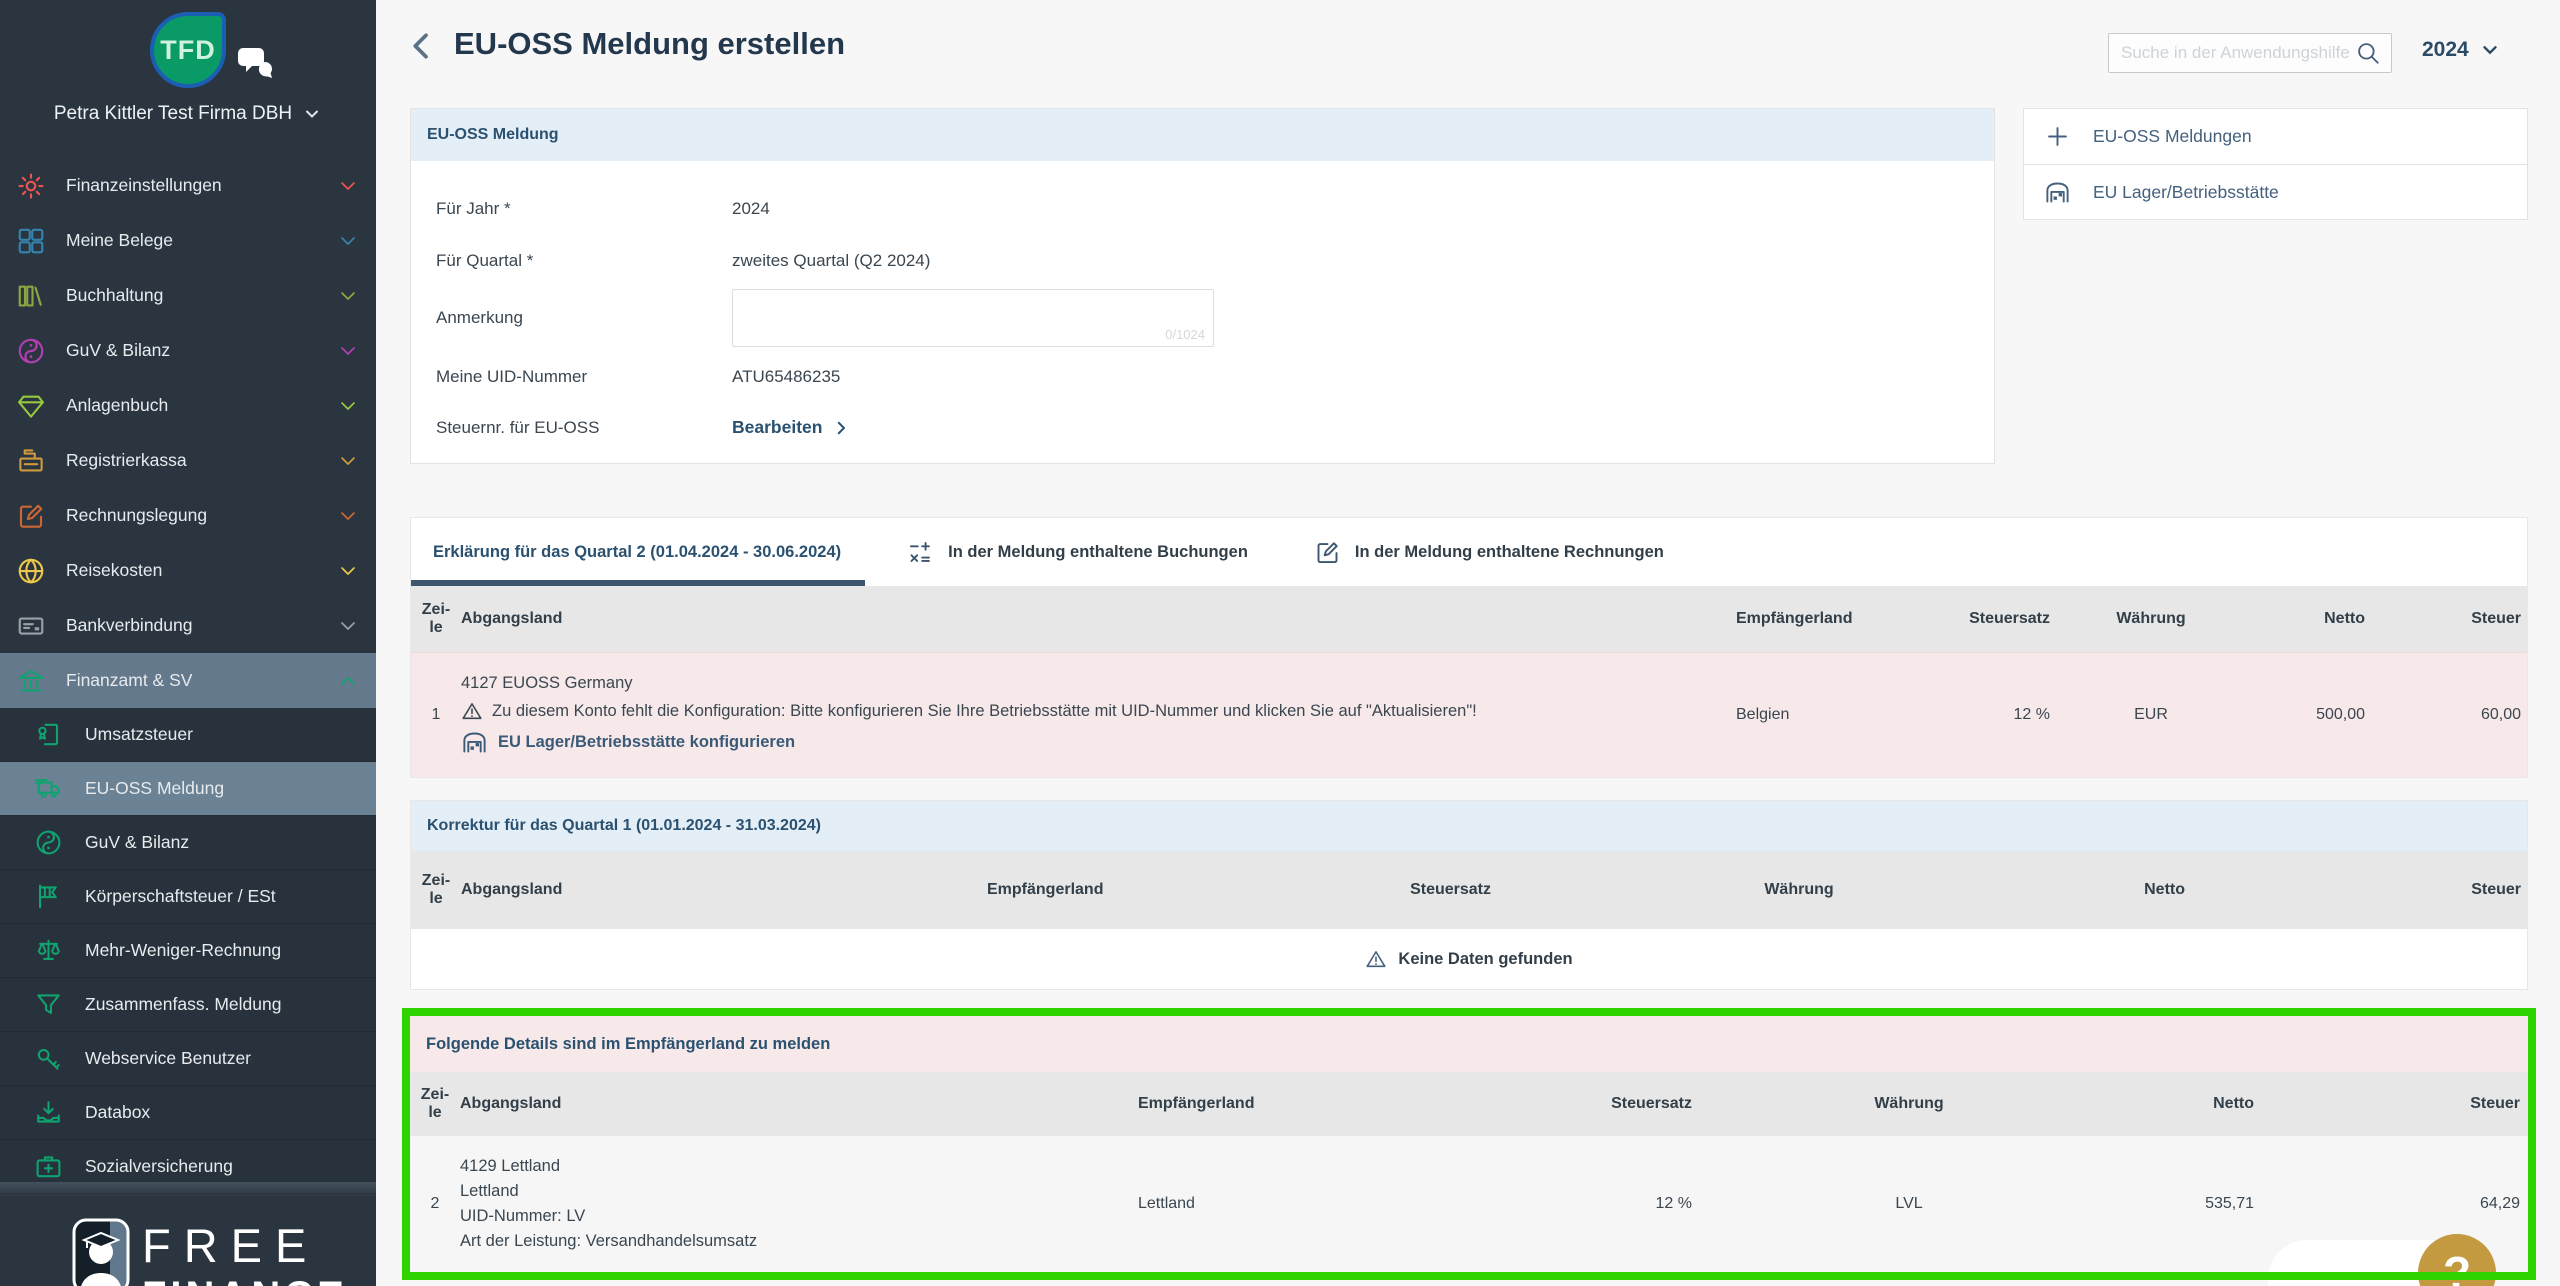  I want to click on sidebar-item-eu-oss-meldung: EU-OSS Meldung, so click(188, 789).